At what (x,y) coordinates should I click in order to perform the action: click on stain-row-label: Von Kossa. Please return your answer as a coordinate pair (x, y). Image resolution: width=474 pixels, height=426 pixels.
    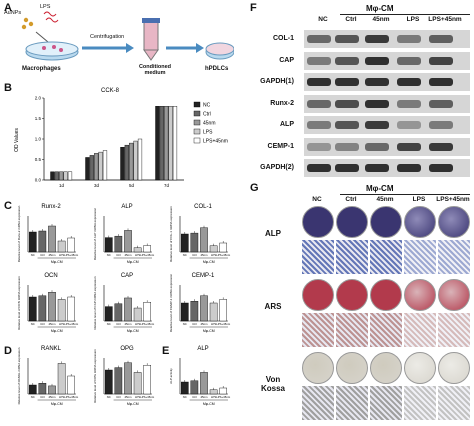
    Looking at the image, I should click on (272, 384).